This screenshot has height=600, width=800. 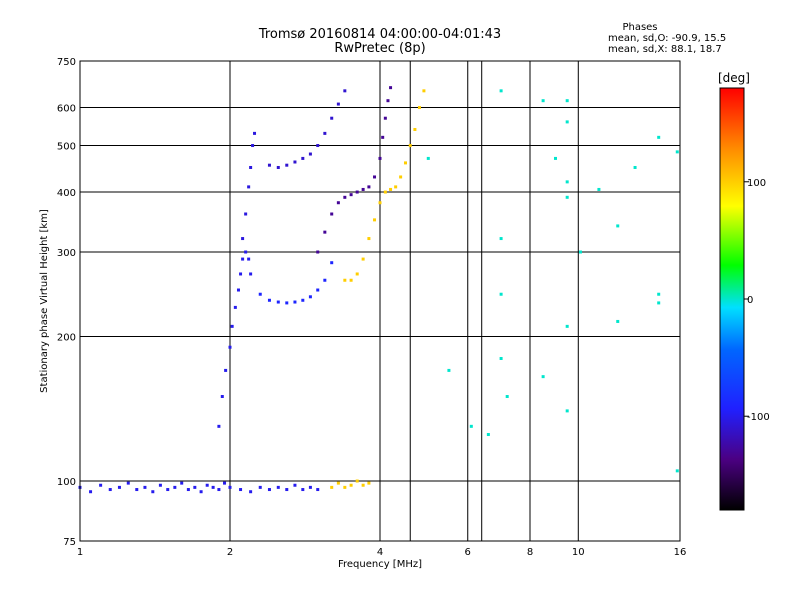 What do you see at coordinates (757, 300) in the screenshot?
I see `colorbar-ticks: 100 0 -100` at bounding box center [757, 300].